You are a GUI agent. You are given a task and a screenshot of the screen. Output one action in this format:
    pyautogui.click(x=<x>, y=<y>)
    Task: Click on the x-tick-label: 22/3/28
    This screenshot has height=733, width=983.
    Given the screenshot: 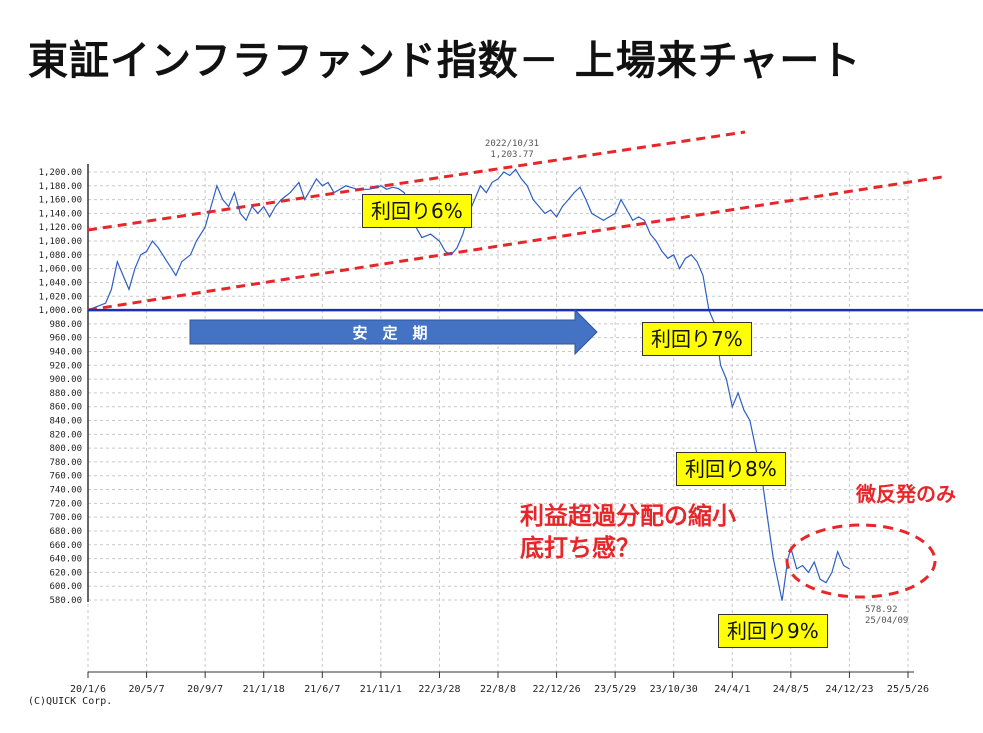 What is the action you would take?
    pyautogui.click(x=439, y=689)
    